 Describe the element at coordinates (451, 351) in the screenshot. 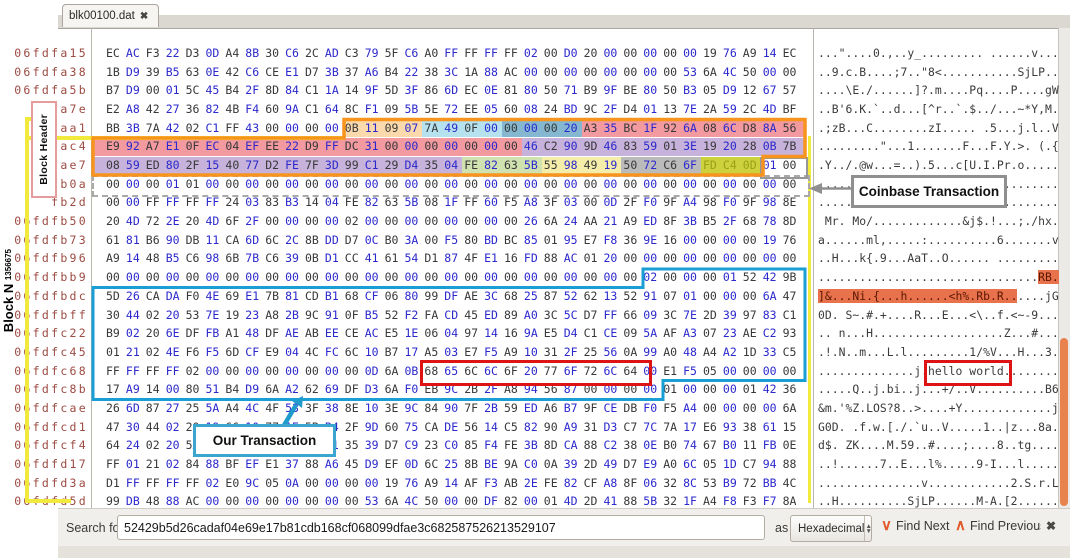

I see `hex-byte: 03` at that location.